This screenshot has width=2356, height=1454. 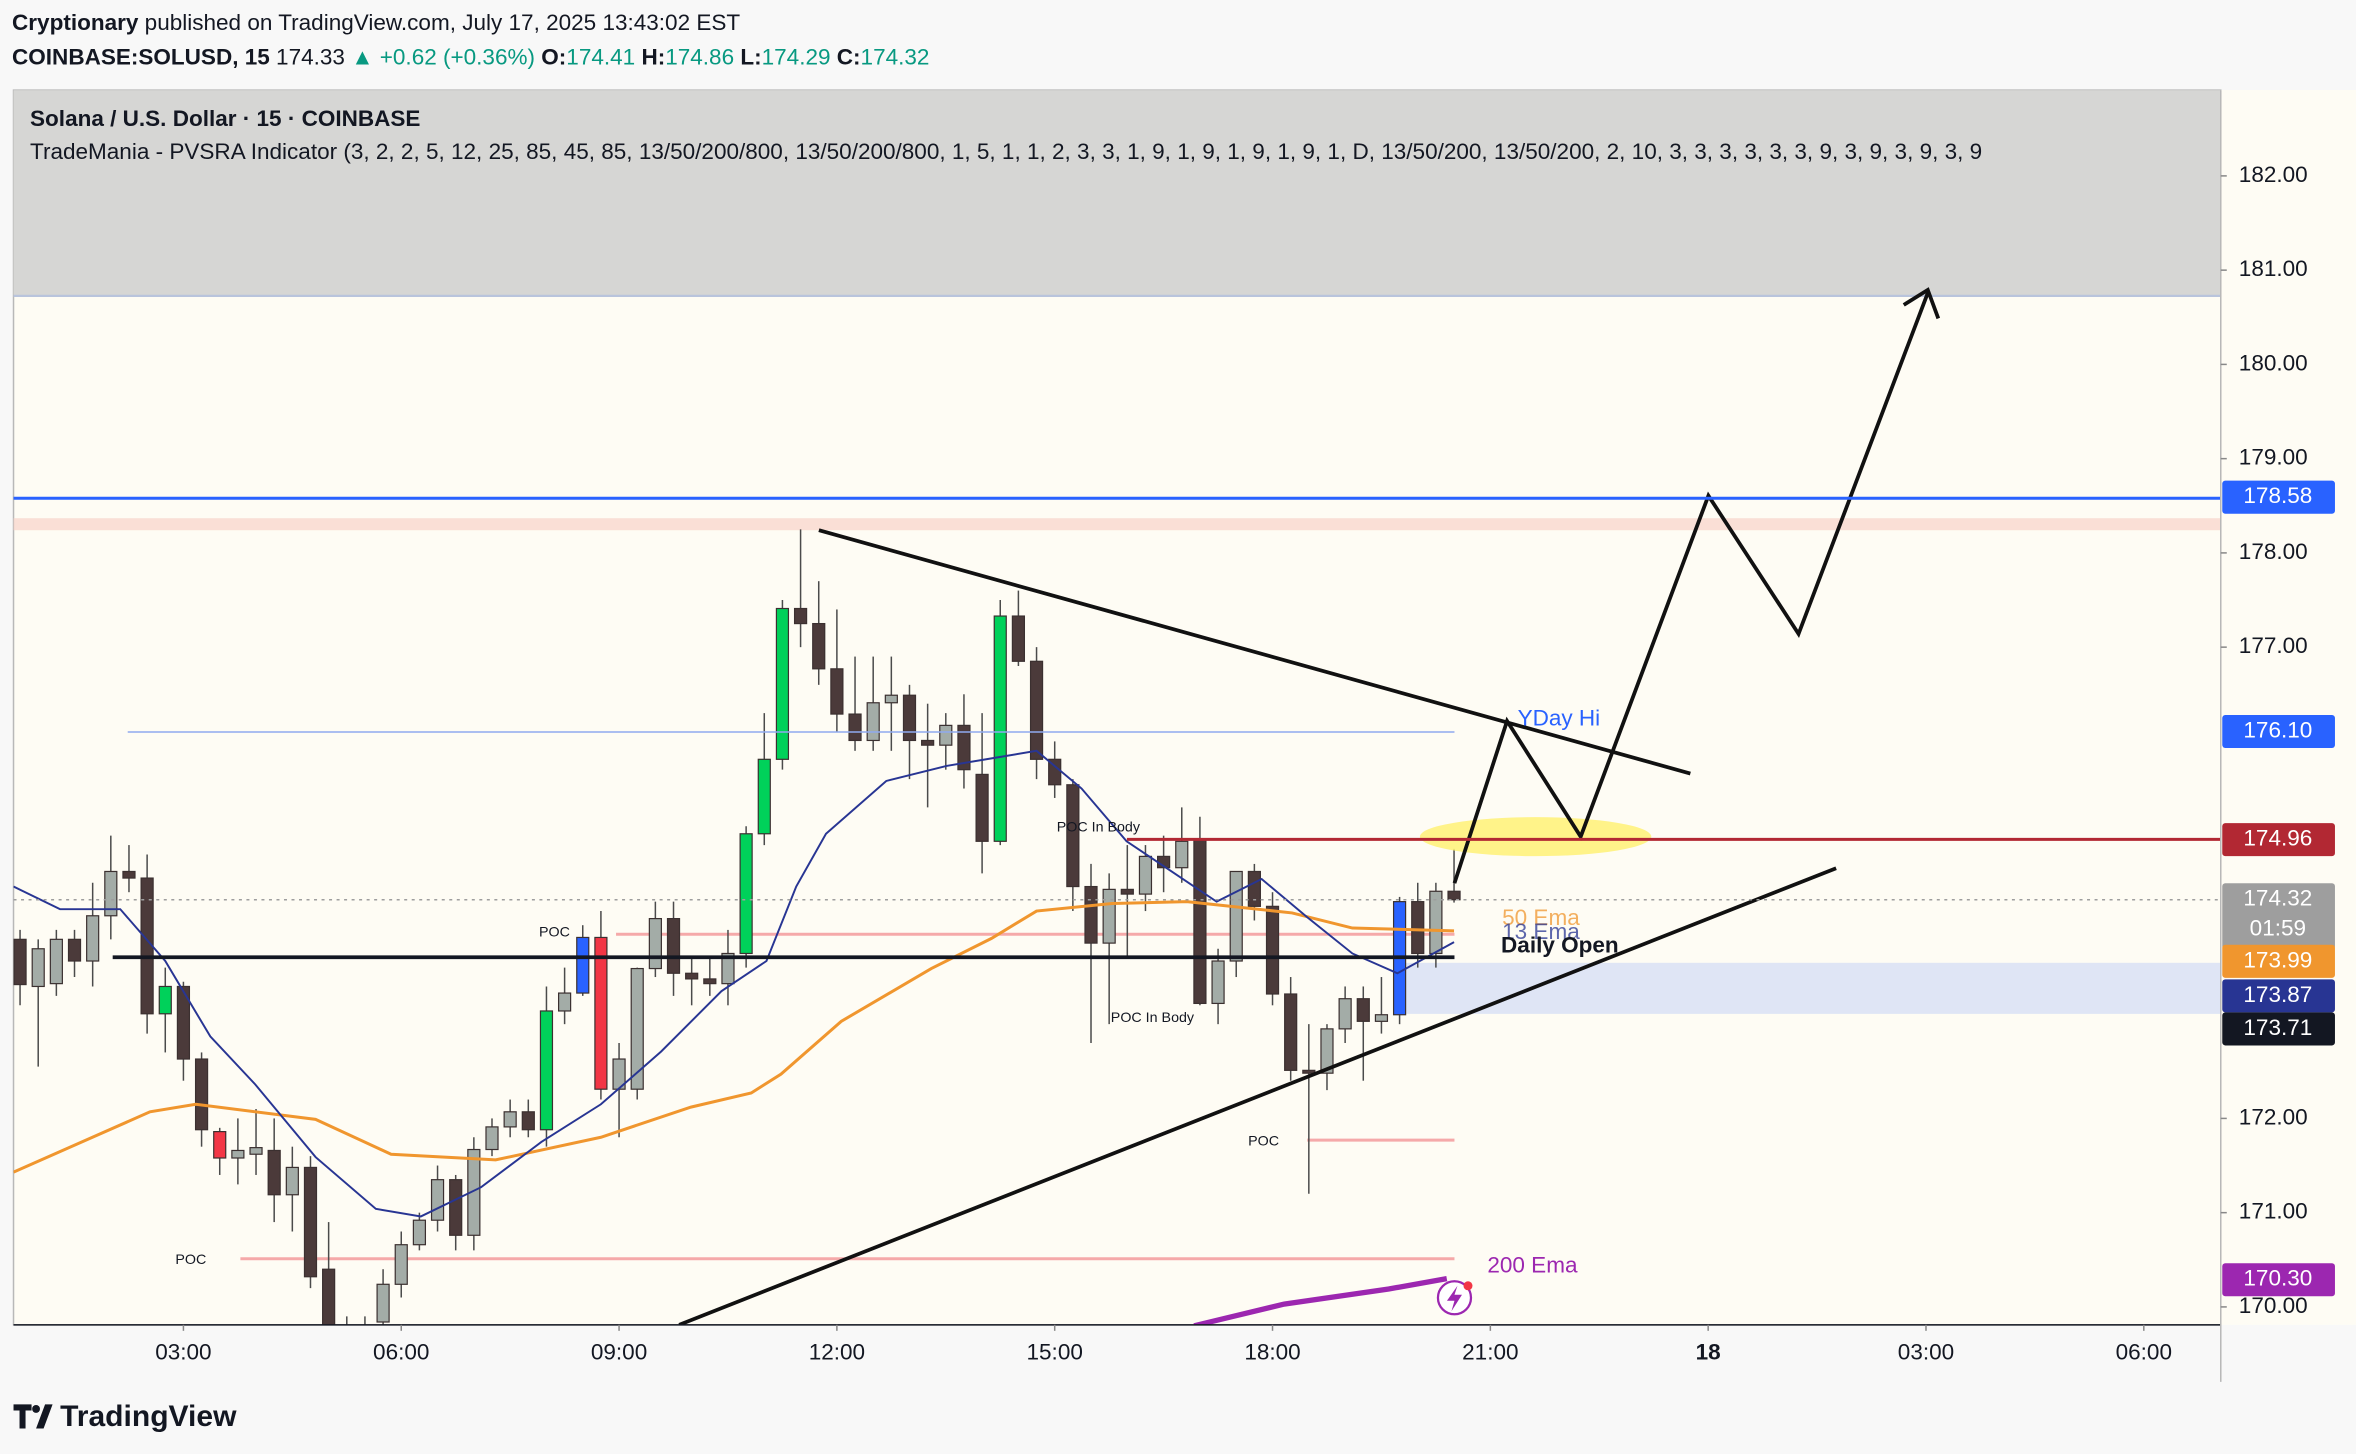 What do you see at coordinates (1532, 1265) in the screenshot?
I see `ema-label: 200 Ema` at bounding box center [1532, 1265].